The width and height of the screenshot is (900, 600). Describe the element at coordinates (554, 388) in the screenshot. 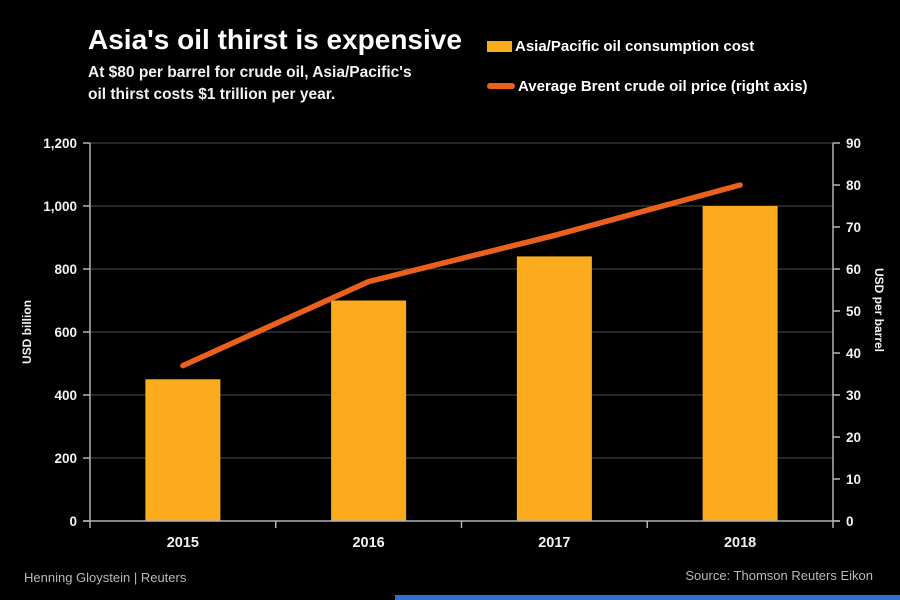

I see `bar-2017` at that location.